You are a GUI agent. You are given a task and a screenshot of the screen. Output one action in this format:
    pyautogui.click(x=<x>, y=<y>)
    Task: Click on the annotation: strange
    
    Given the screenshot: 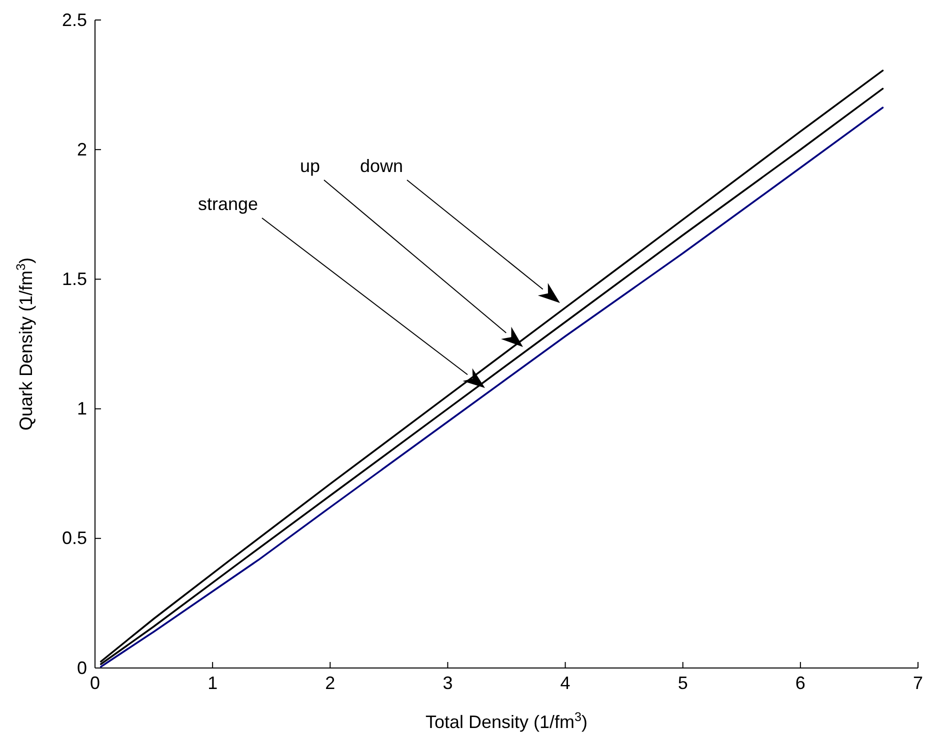 What is the action you would take?
    pyautogui.click(x=228, y=204)
    